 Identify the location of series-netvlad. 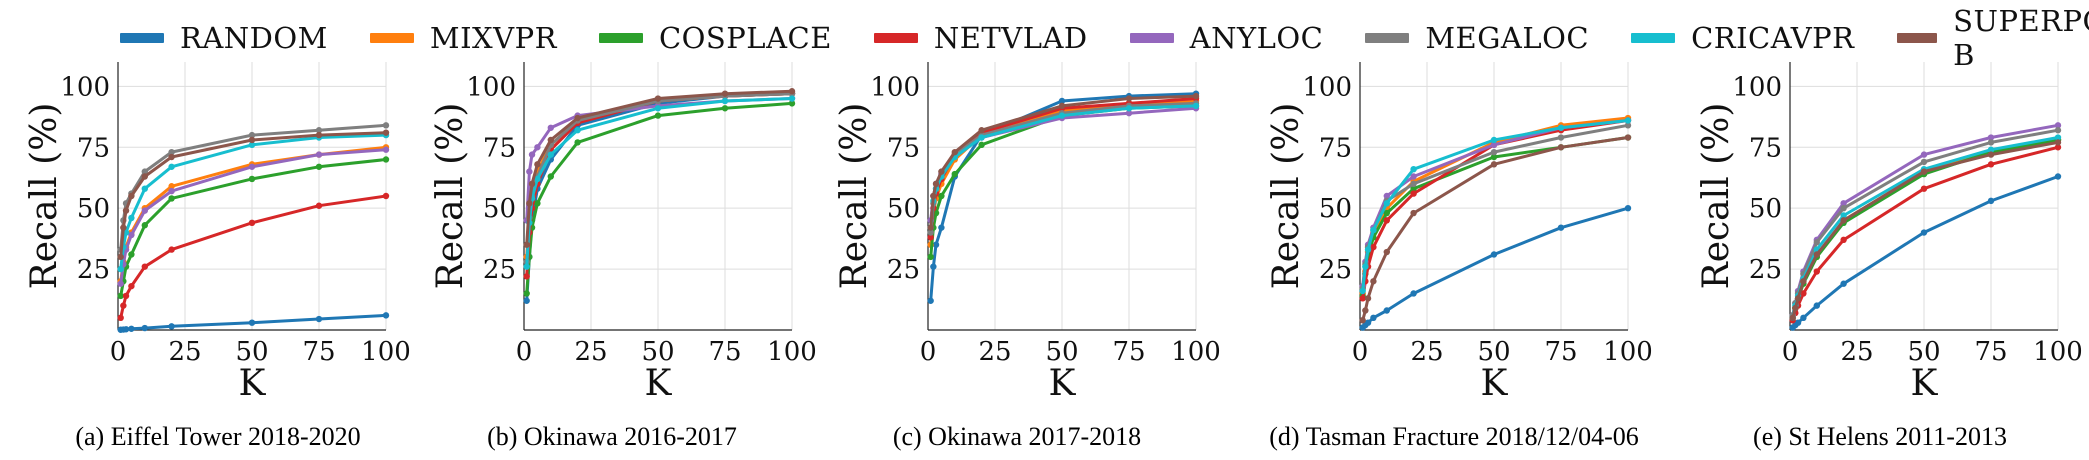
(659, 185).